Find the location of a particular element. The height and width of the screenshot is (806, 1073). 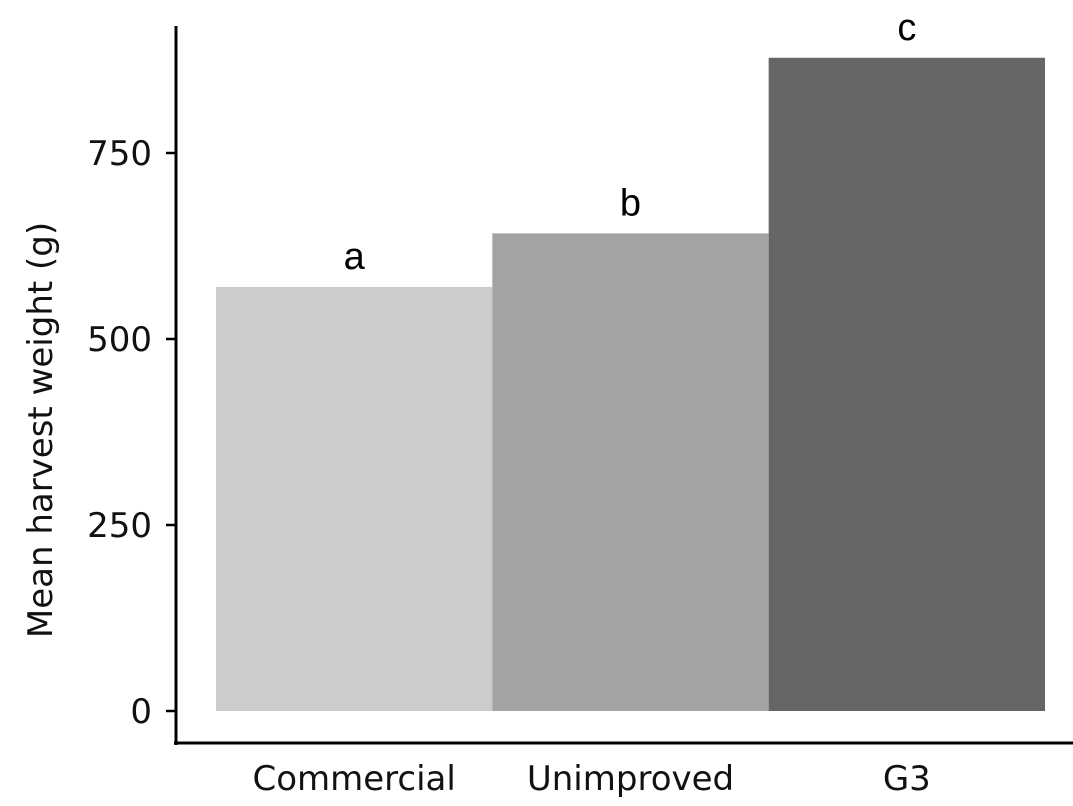

bar-commercial is located at coordinates (354, 498).